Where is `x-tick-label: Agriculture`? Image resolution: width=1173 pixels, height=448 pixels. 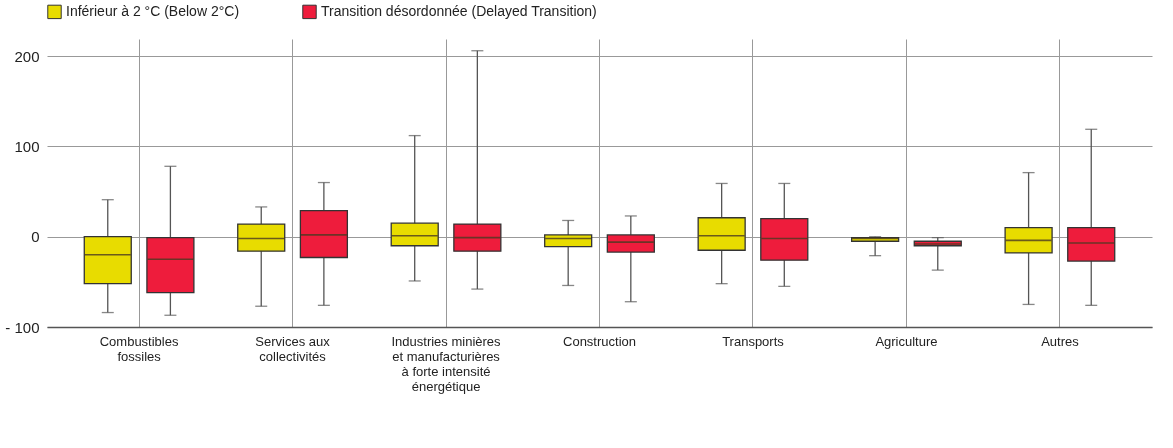
x-tick-label: Agriculture is located at coordinates (906, 341).